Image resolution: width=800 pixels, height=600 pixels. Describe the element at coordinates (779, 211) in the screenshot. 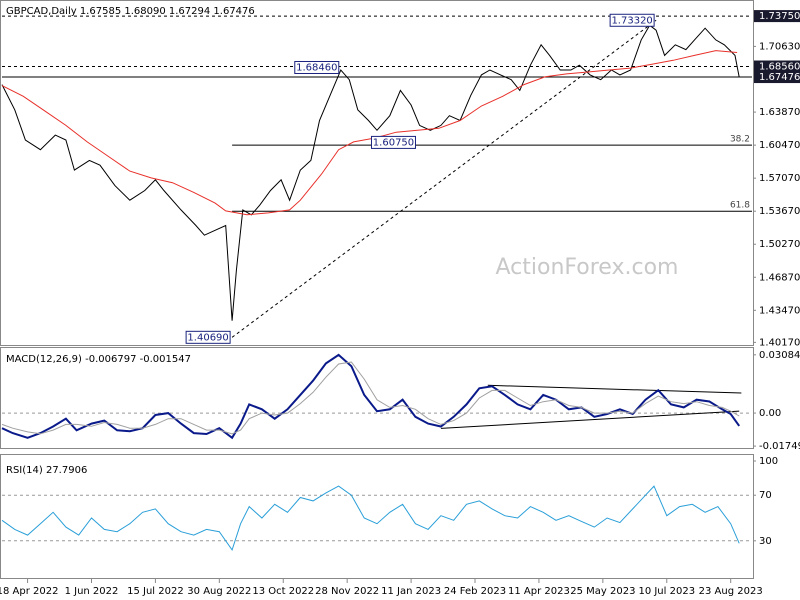

I see `y-tick-label: 1.53670` at that location.